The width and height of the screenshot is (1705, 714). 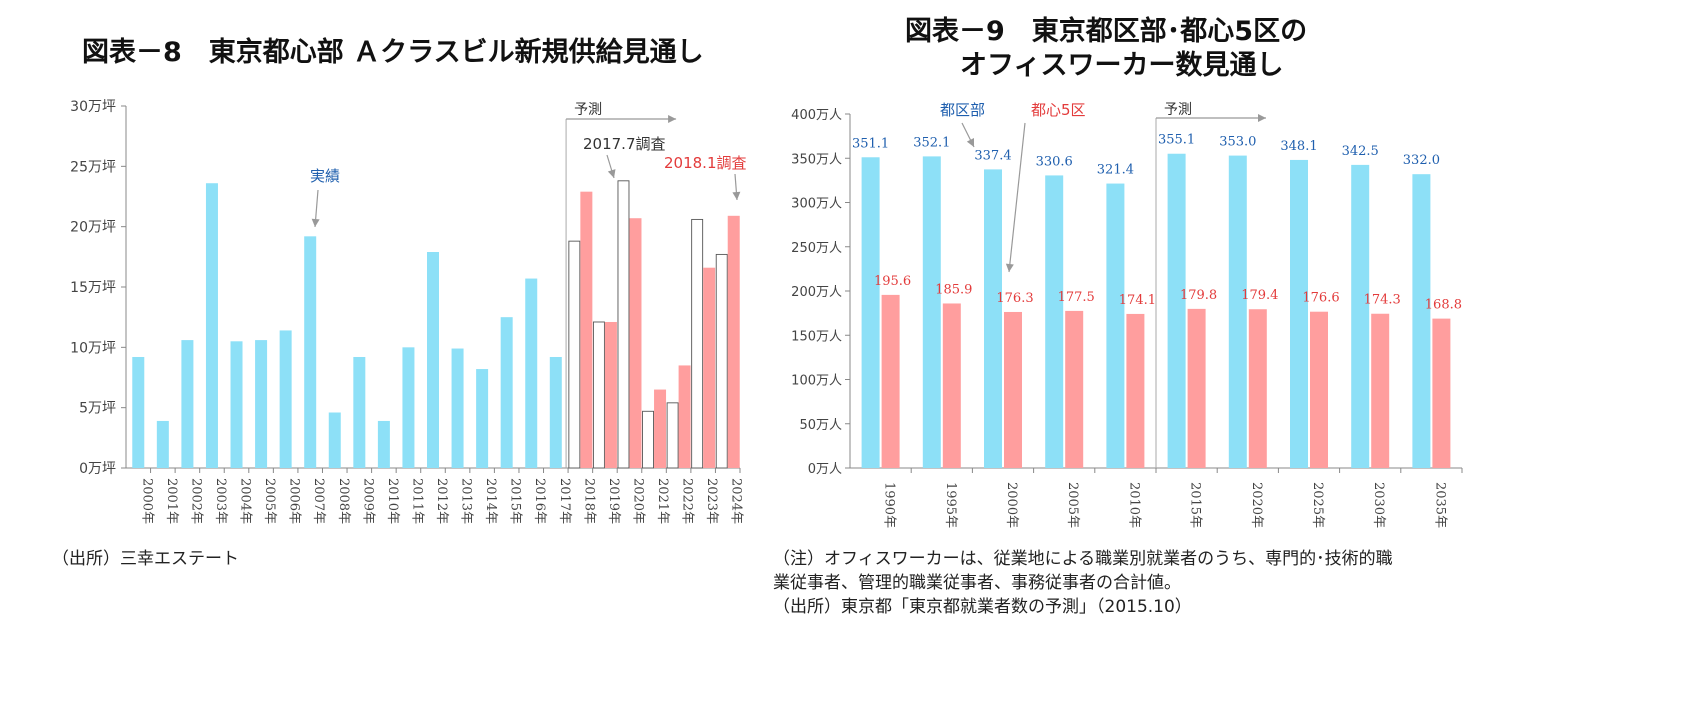 I want to click on chart9-data-label-center5: 174.1, so click(x=1137, y=300).